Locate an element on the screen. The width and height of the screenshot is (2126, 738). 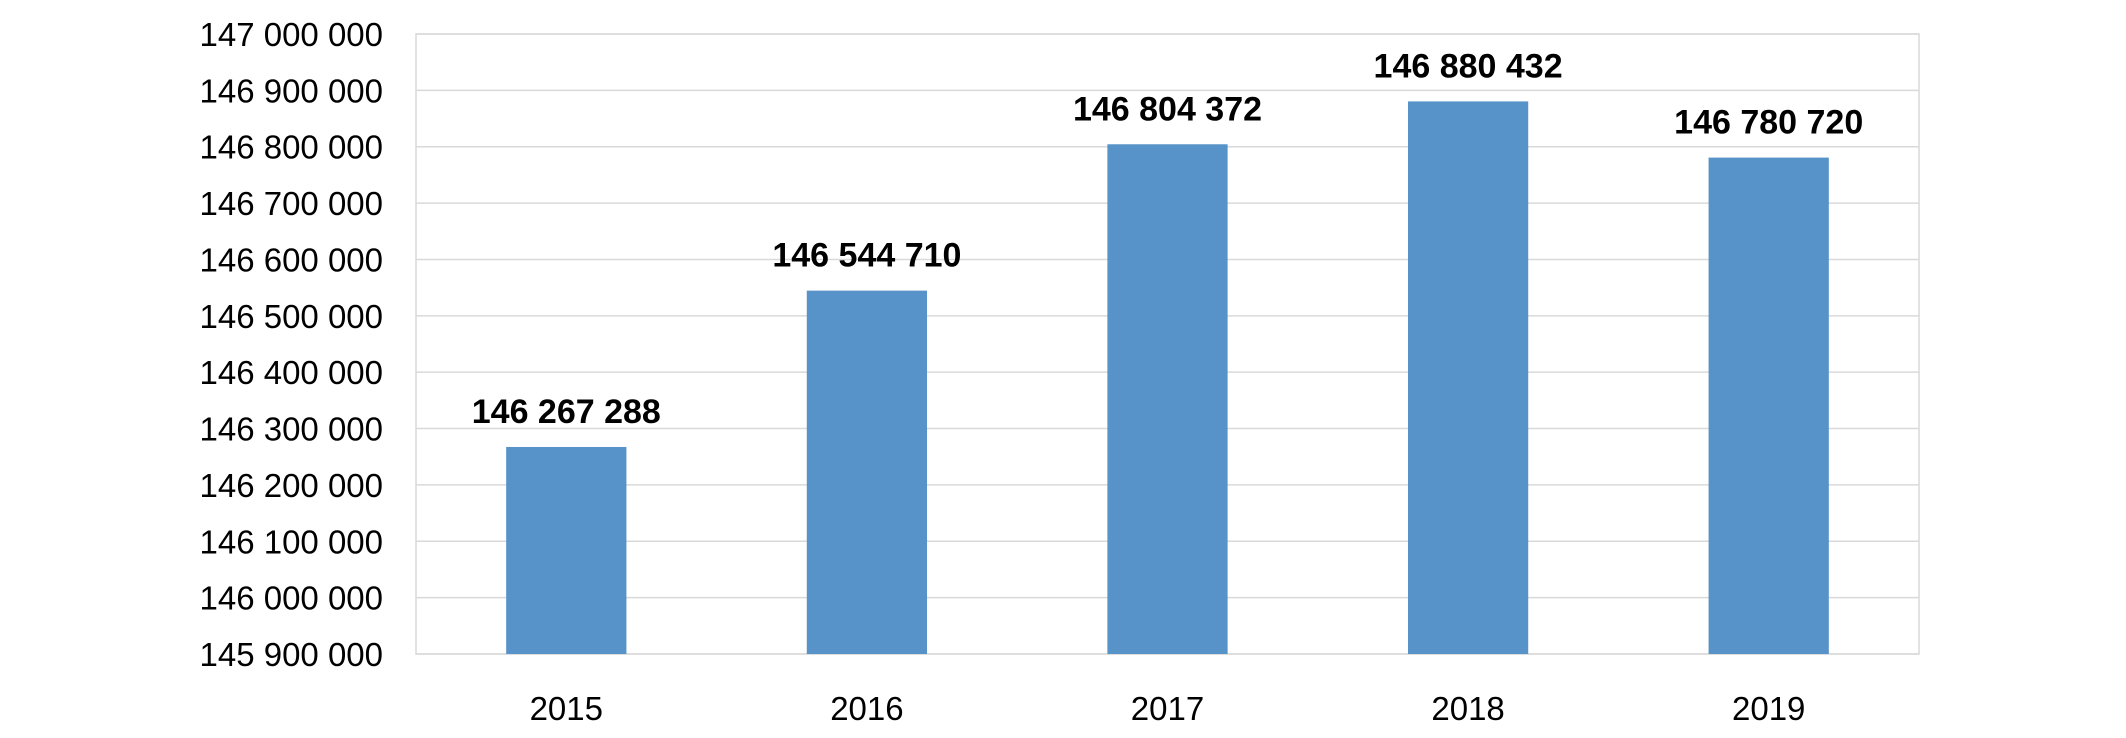
y-tick-label: 146 500 000 is located at coordinates (291, 316).